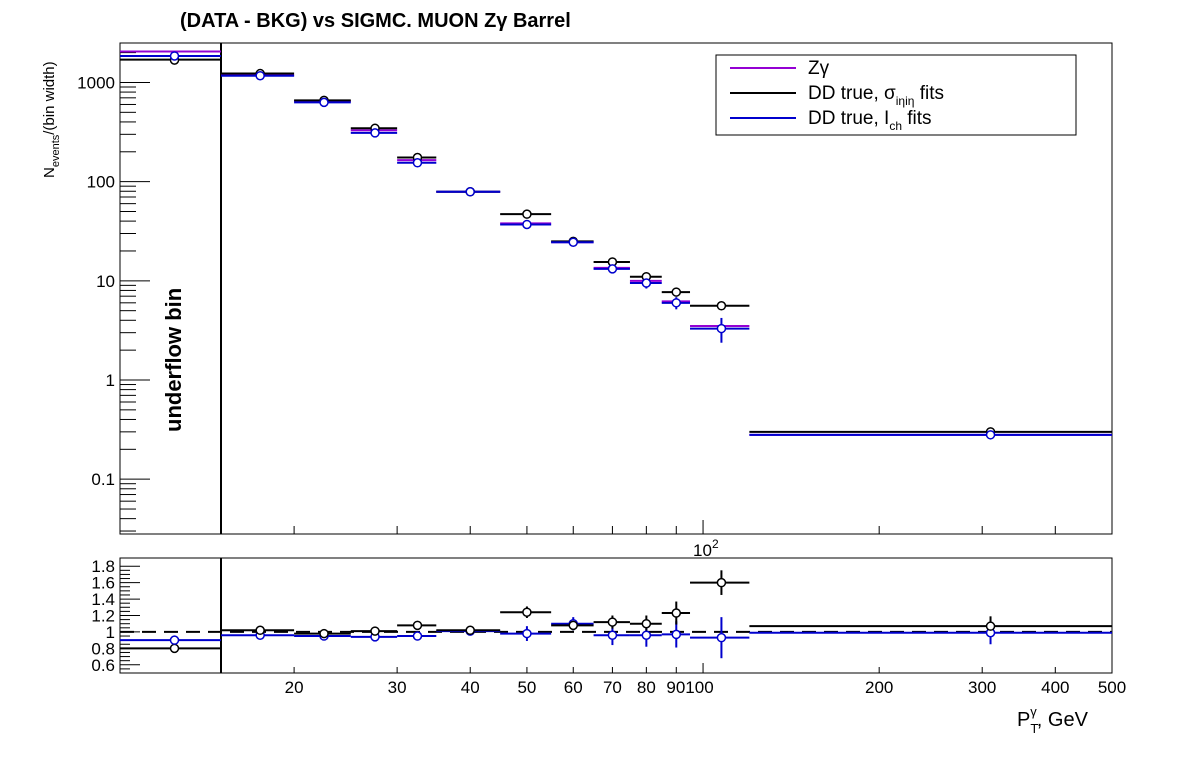 The height and width of the screenshot is (772, 1196). I want to click on y-tick-label: 10, so click(105, 281).